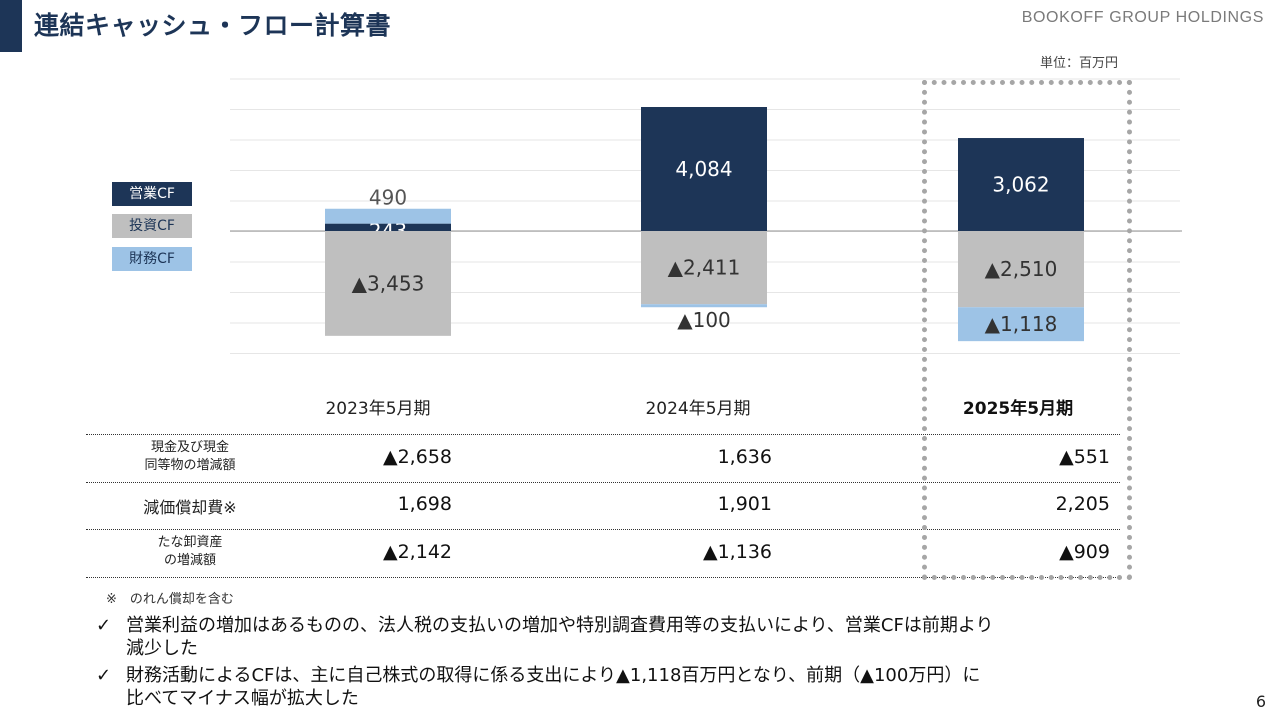 The width and height of the screenshot is (1280, 720). I want to click on table-cell: 2,205, so click(1082, 504).